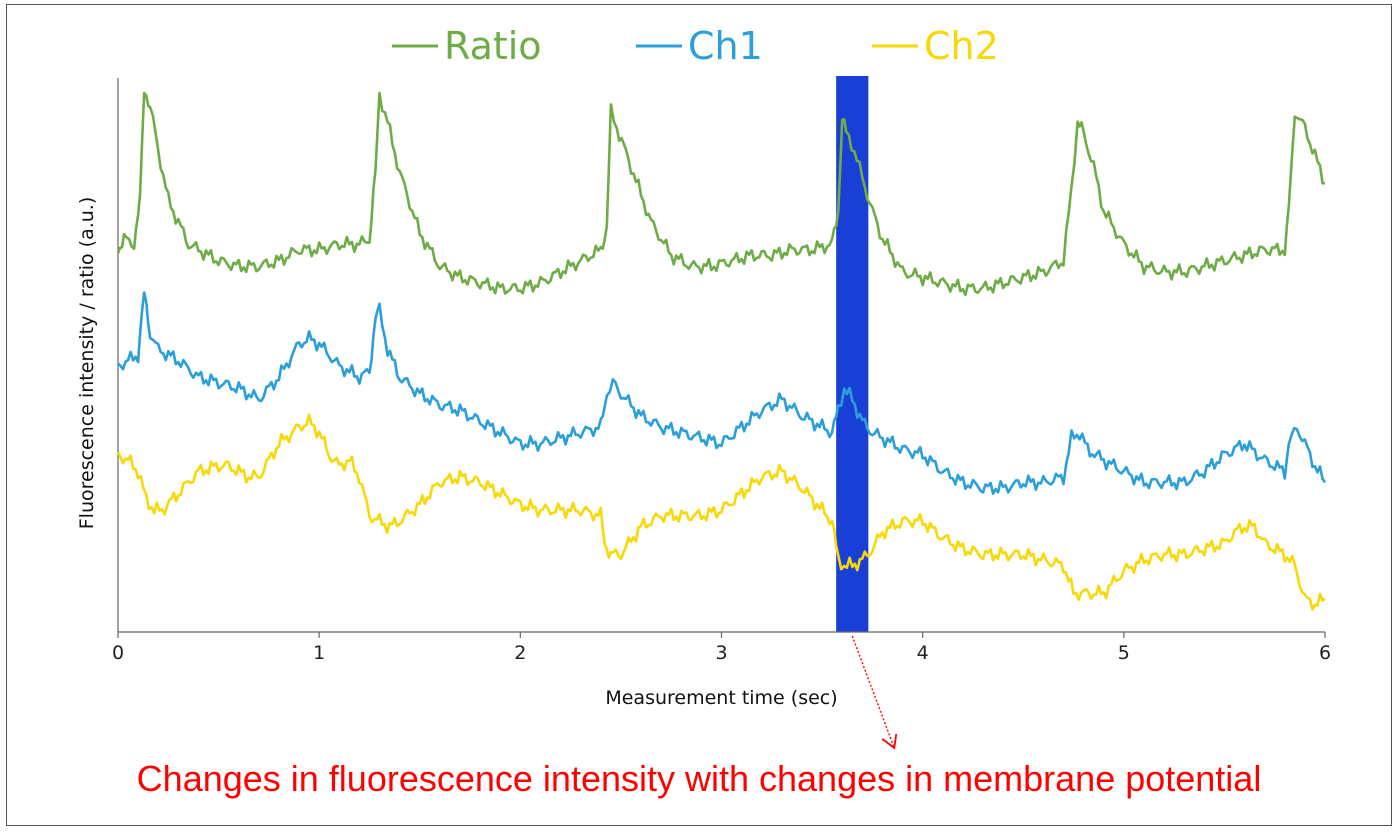 The width and height of the screenshot is (1400, 834). What do you see at coordinates (493, 46) in the screenshot?
I see `legend-label-ratio: Ratio` at bounding box center [493, 46].